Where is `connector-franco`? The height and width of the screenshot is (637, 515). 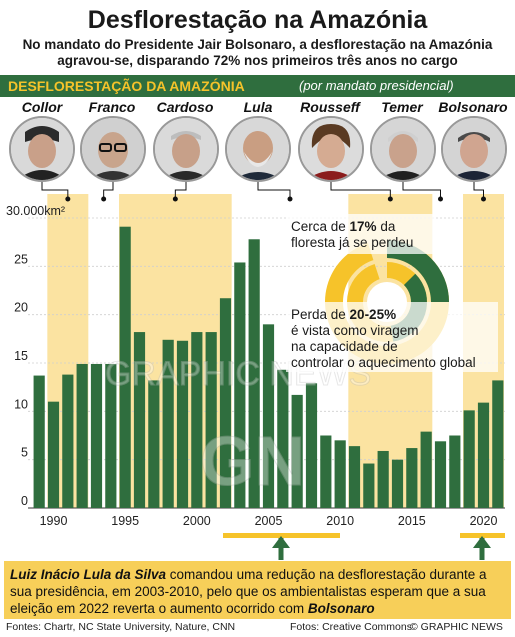 connector-franco is located at coordinates (108, 190).